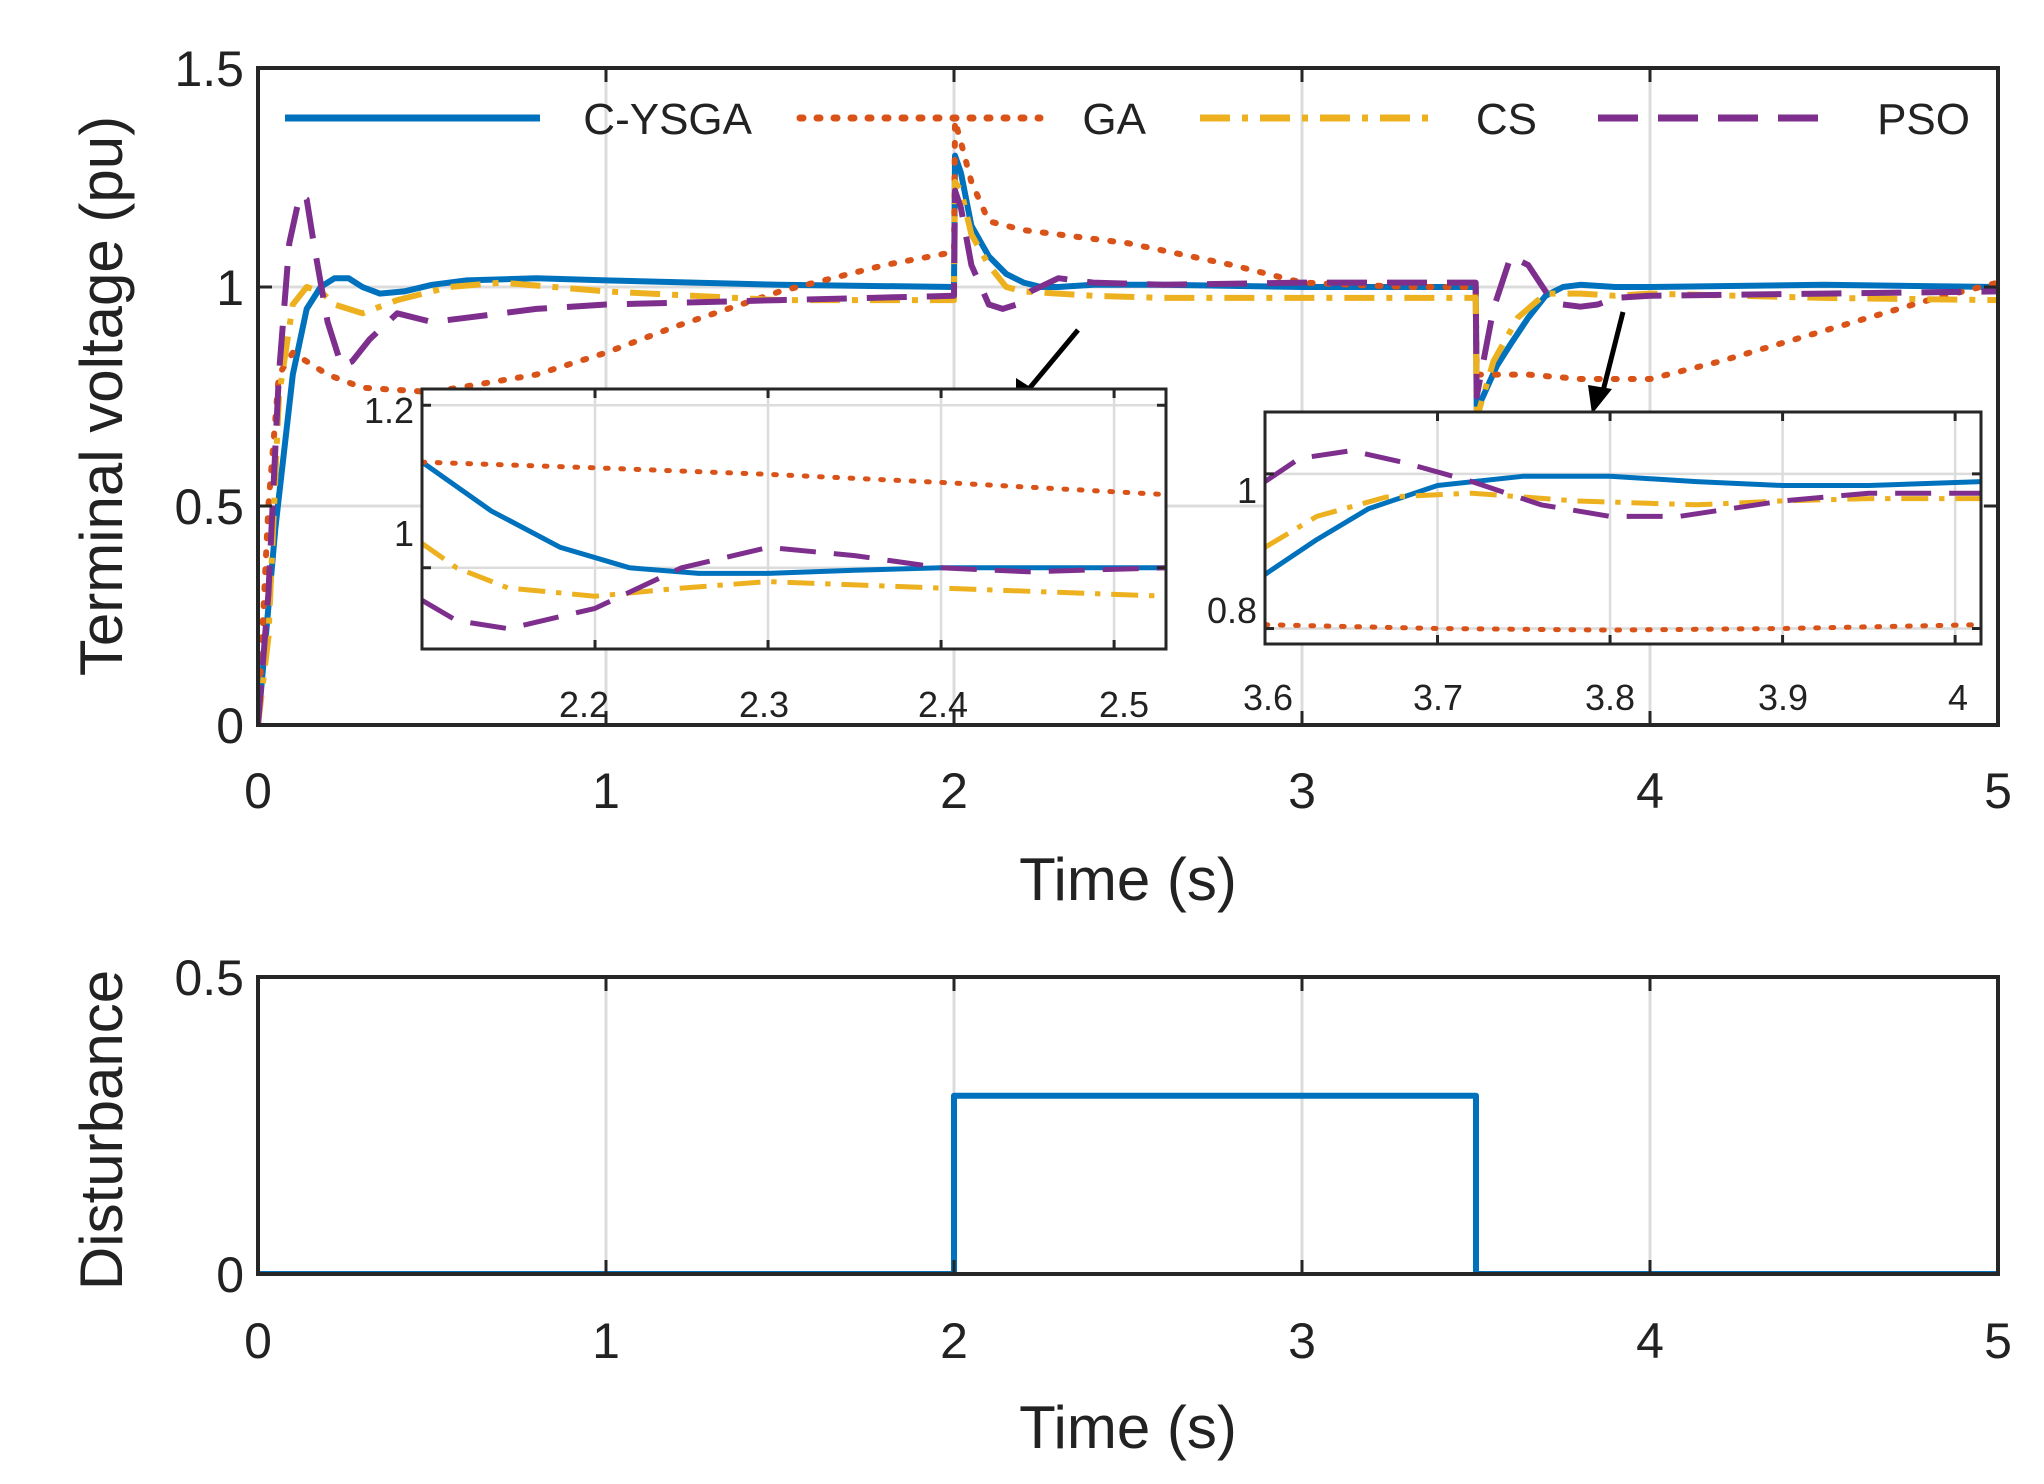  I want to click on zoom-inset-1-xtick-label: 2.2, so click(584, 704).